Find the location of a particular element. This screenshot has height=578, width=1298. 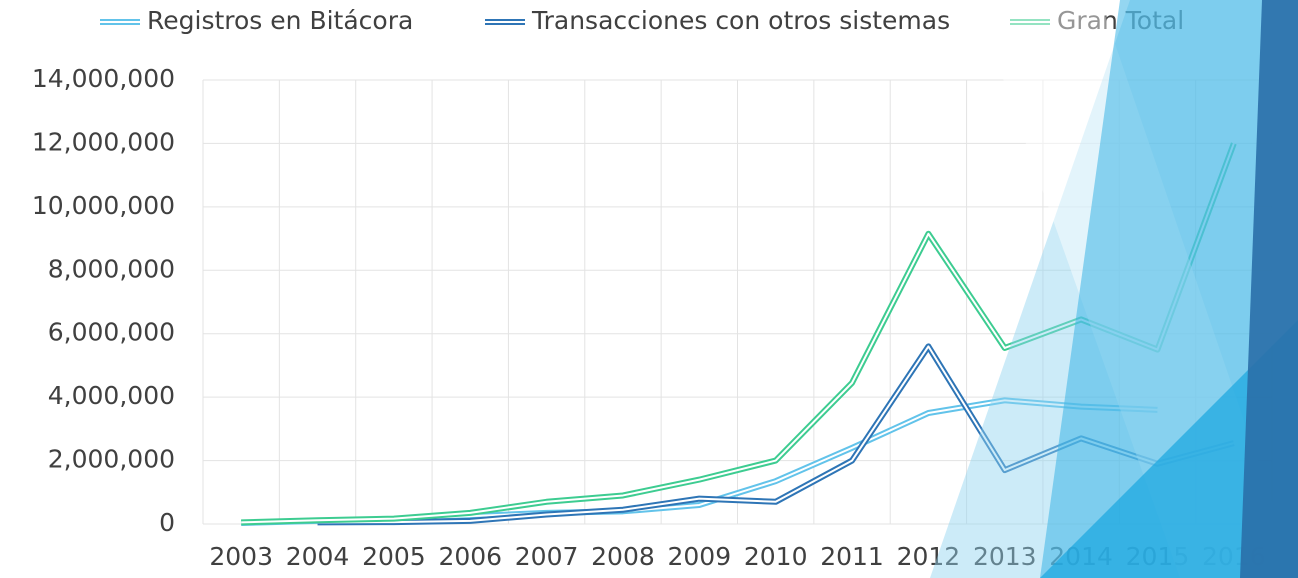

y-tick-label: 8,000,000 is located at coordinates (111, 268).